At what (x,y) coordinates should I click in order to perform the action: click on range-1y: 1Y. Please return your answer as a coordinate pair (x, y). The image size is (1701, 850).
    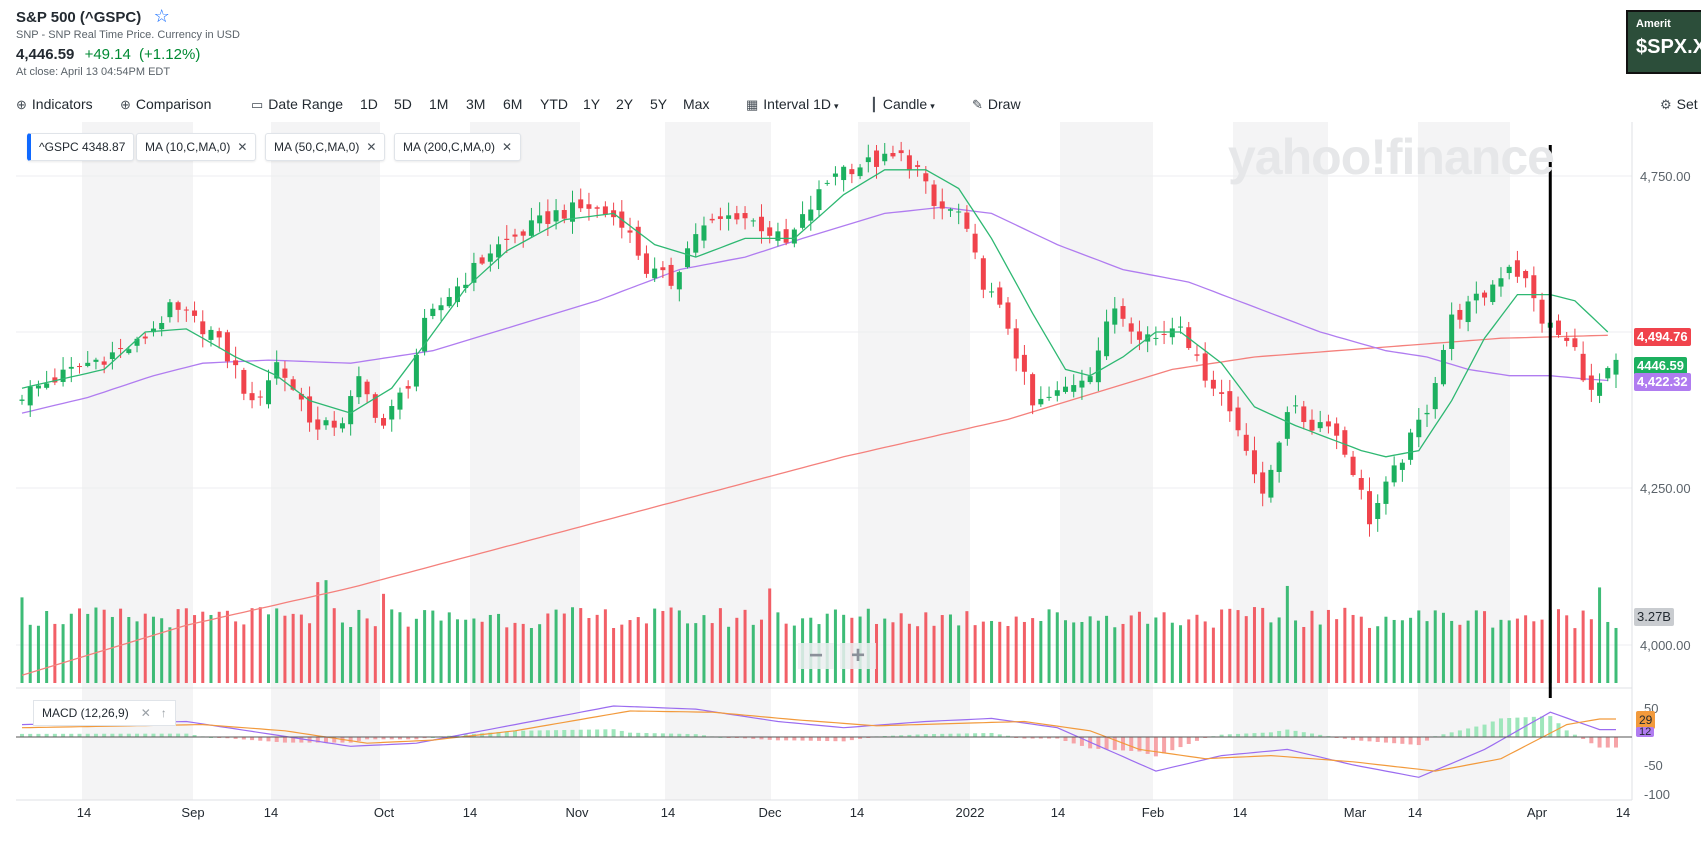
    Looking at the image, I should click on (592, 104).